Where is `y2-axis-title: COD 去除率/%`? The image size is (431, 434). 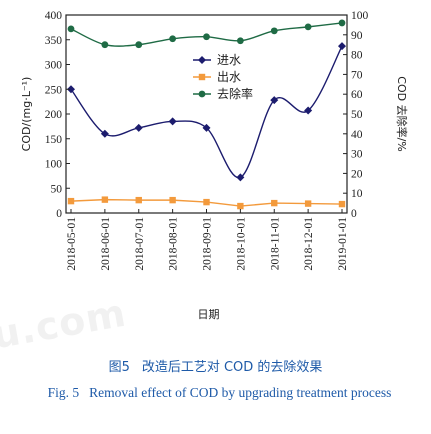 y2-axis-title: COD 去除率/% is located at coordinates (402, 113).